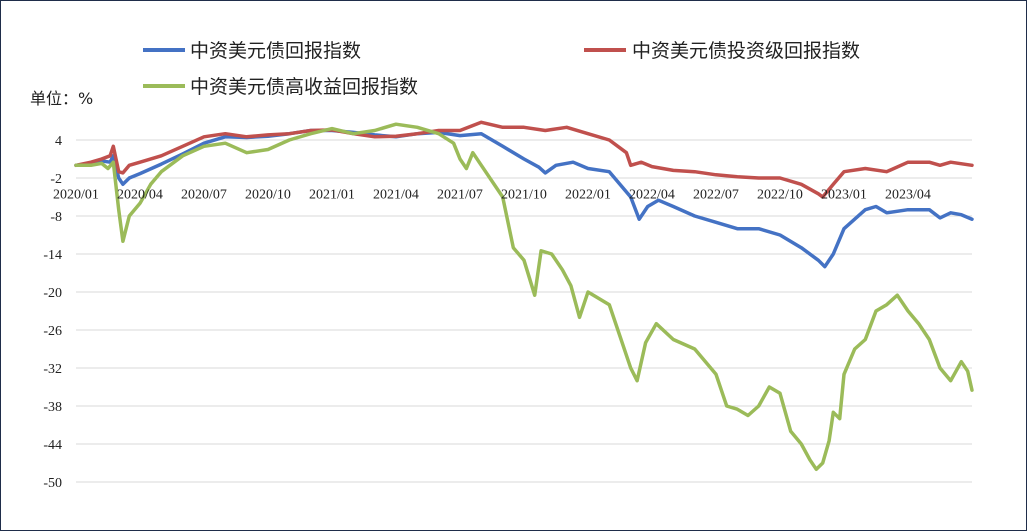  What do you see at coordinates (268, 194) in the screenshot?
I see `x-tick-label: 2020/10` at bounding box center [268, 194].